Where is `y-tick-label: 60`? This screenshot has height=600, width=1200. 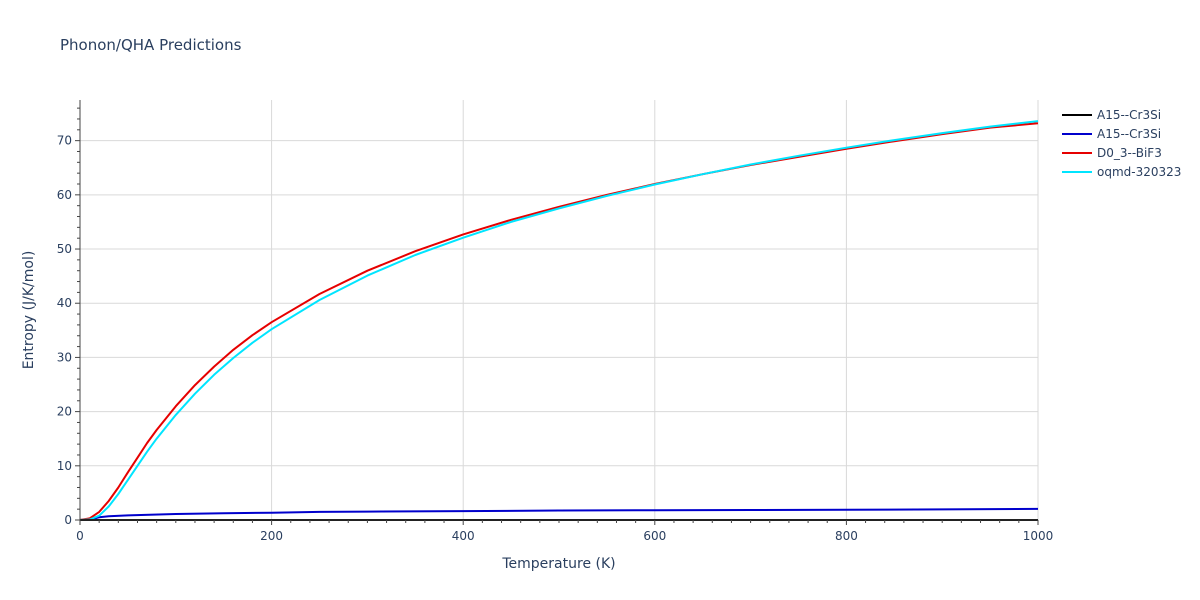 y-tick-label: 60 is located at coordinates (64, 195).